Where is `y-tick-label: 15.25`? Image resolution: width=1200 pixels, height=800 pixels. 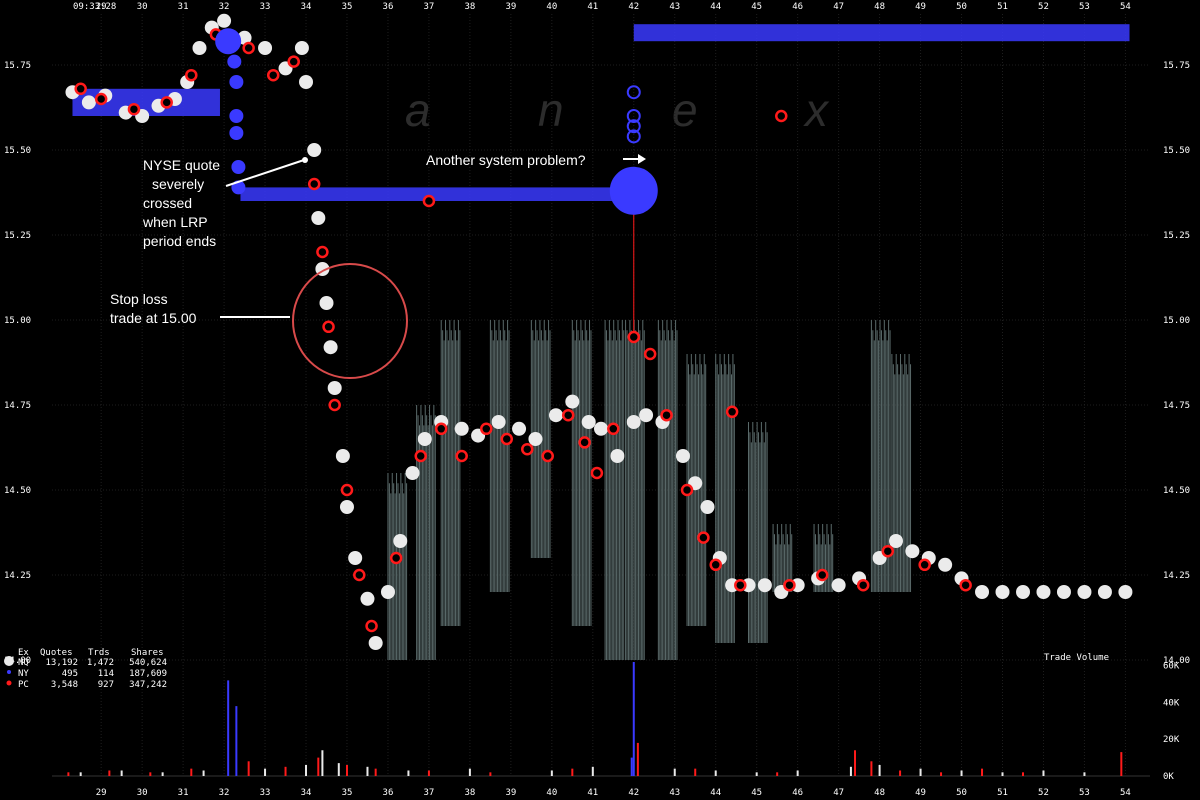
y-tick-label: 15.25 is located at coordinates (1176, 236).